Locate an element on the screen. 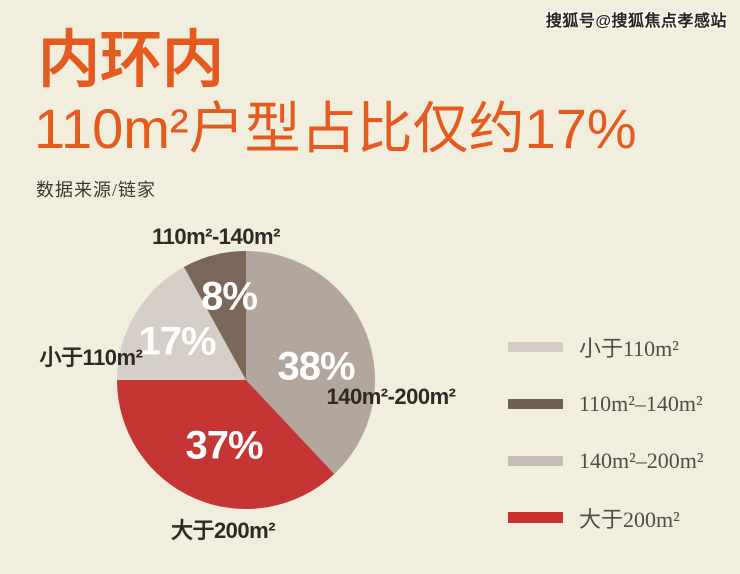  legend: 小于110m² 110m²–140m² 140m²–200m² 大于200m² is located at coordinates (605, 432).